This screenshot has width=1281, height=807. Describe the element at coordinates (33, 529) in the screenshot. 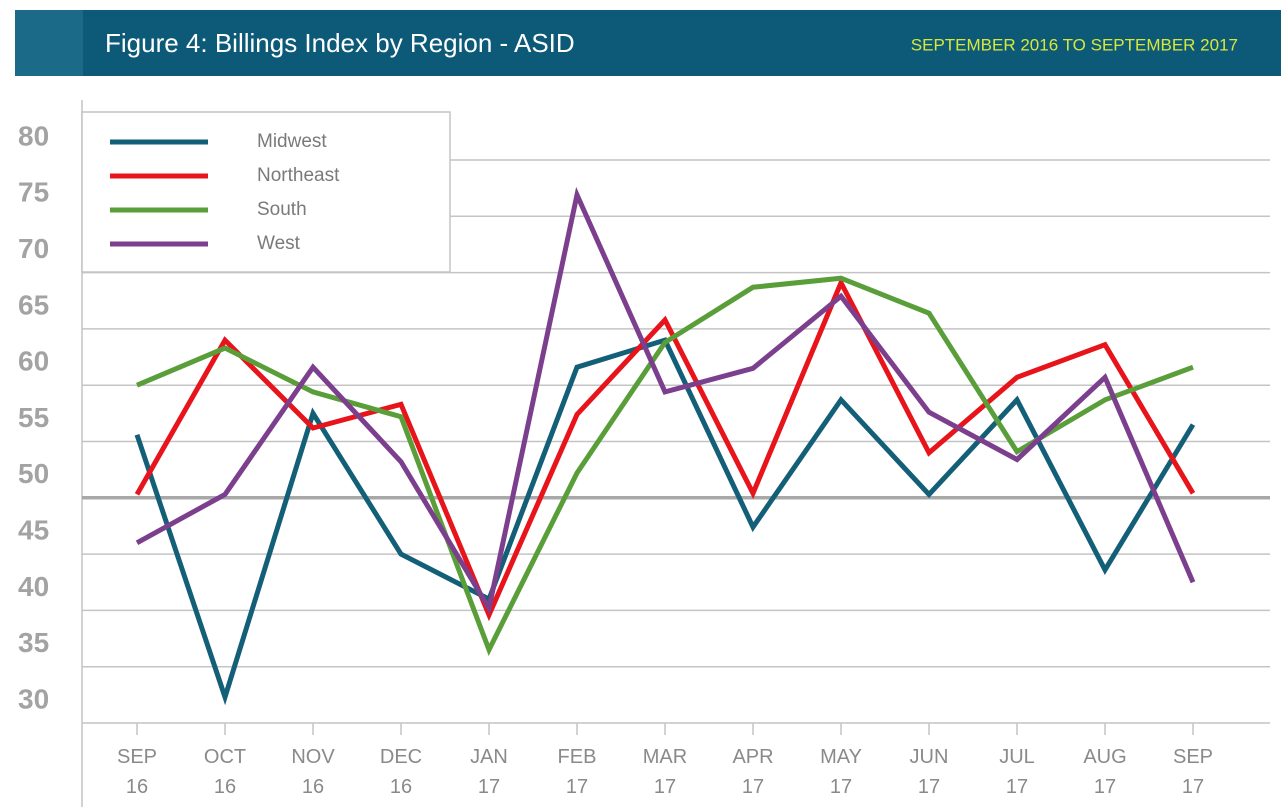

I see `y-tick-label: 45` at that location.